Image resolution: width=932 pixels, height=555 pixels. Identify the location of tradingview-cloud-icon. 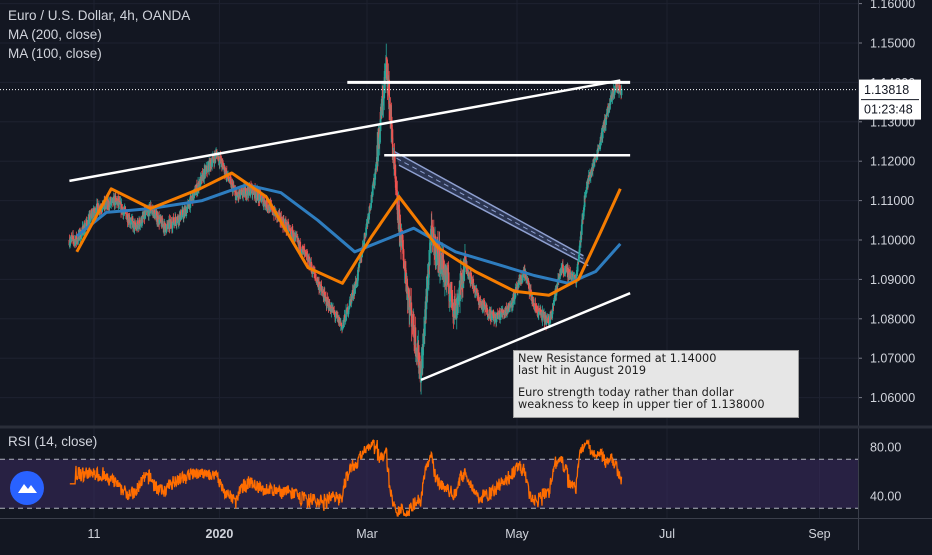
(27, 488).